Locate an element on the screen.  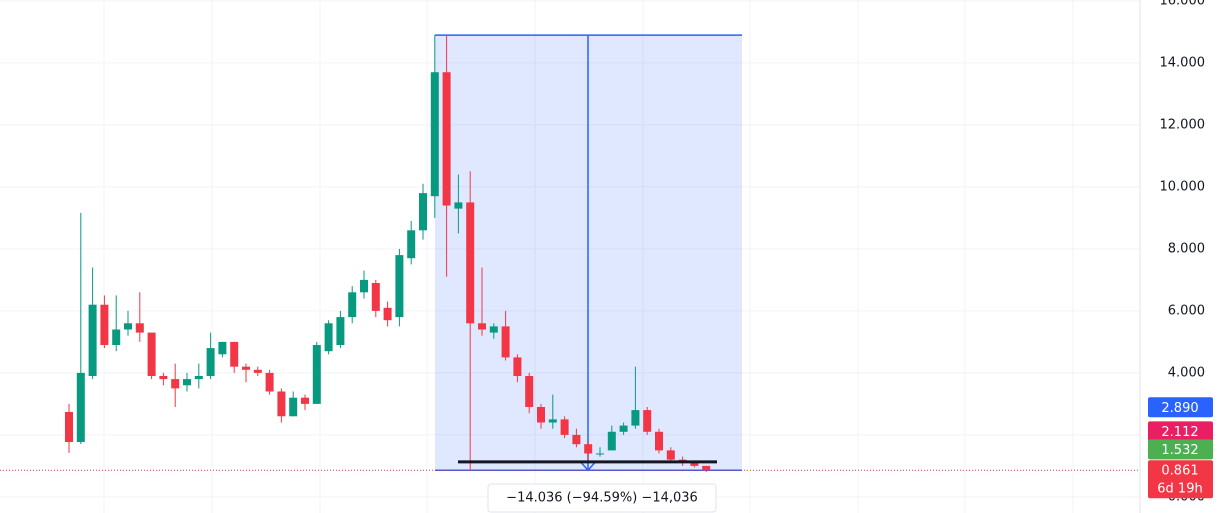
y-tick-label: 6.000 is located at coordinates (1186, 310).